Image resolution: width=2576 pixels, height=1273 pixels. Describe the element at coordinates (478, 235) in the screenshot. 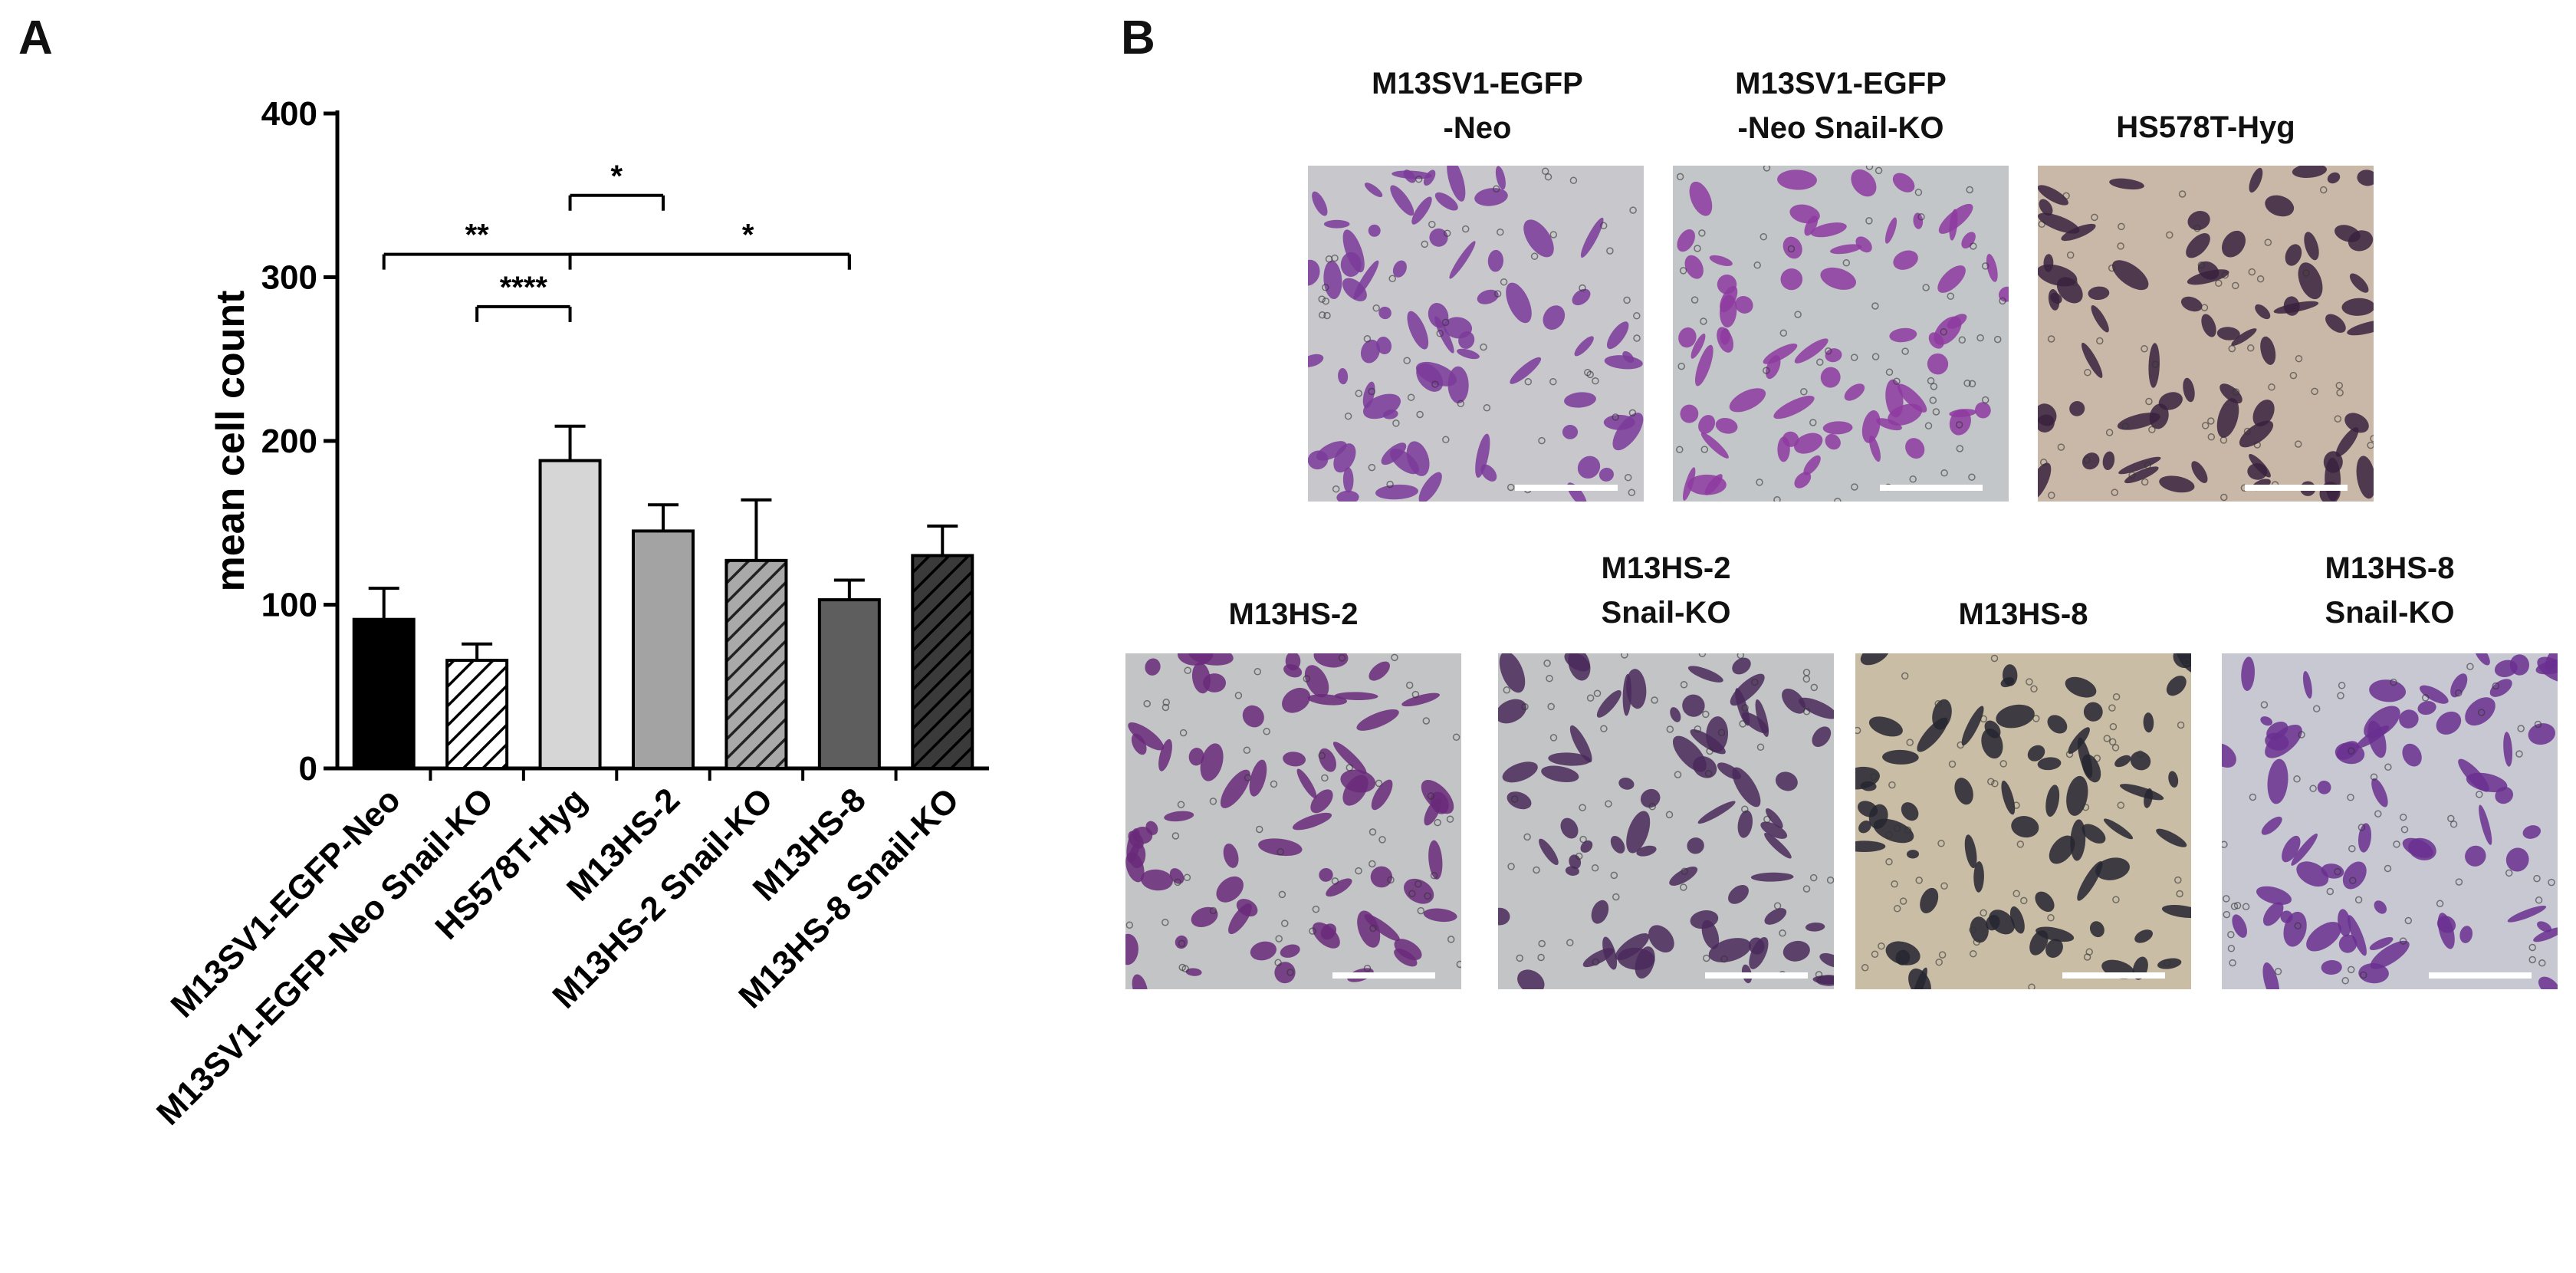

I see `significance-label: **` at that location.